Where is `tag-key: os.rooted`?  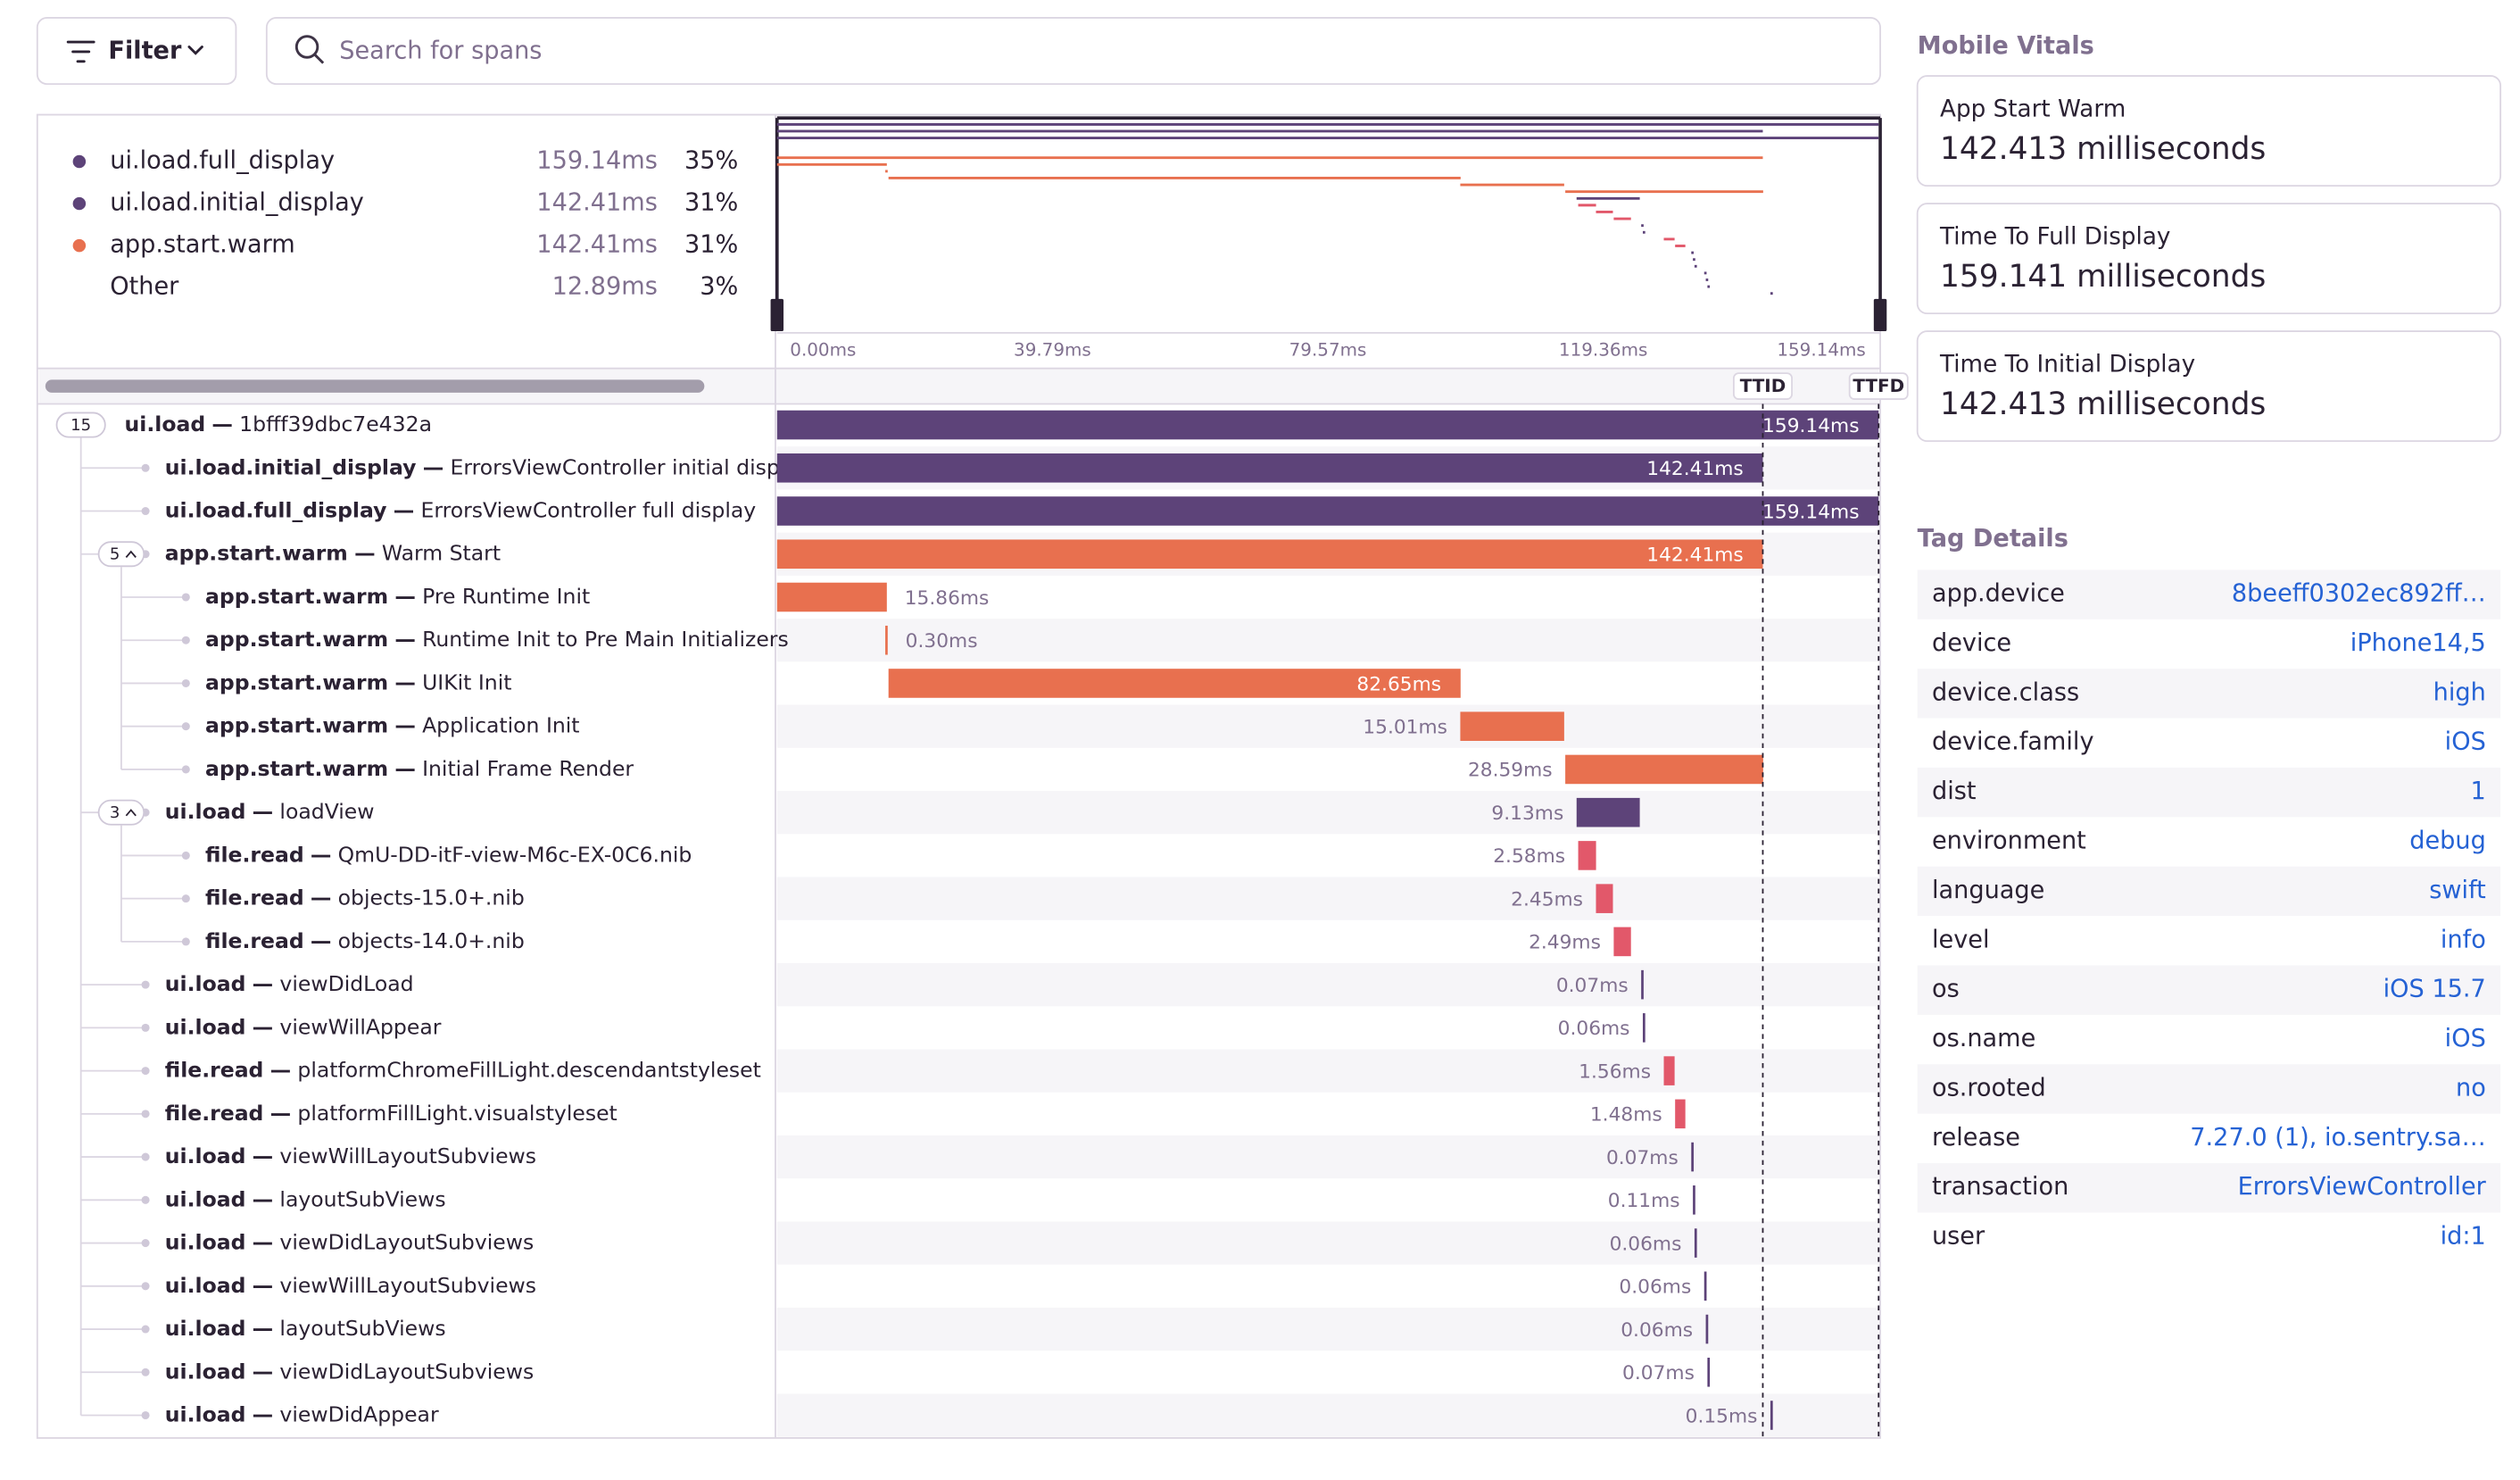 tag-key: os.rooted is located at coordinates (1989, 1088).